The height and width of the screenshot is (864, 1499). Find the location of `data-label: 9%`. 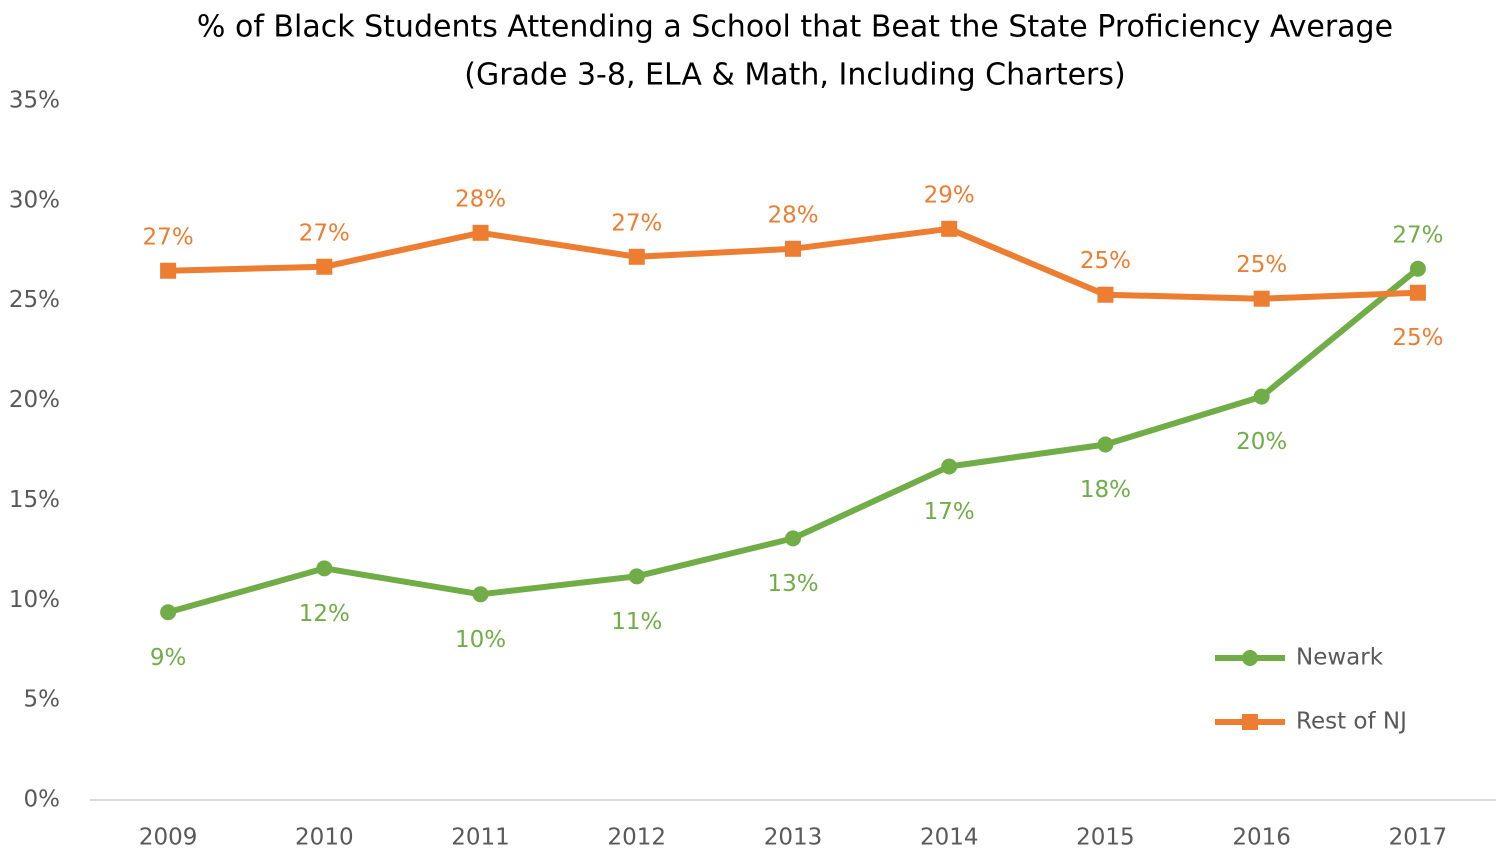

data-label: 9% is located at coordinates (168, 658).